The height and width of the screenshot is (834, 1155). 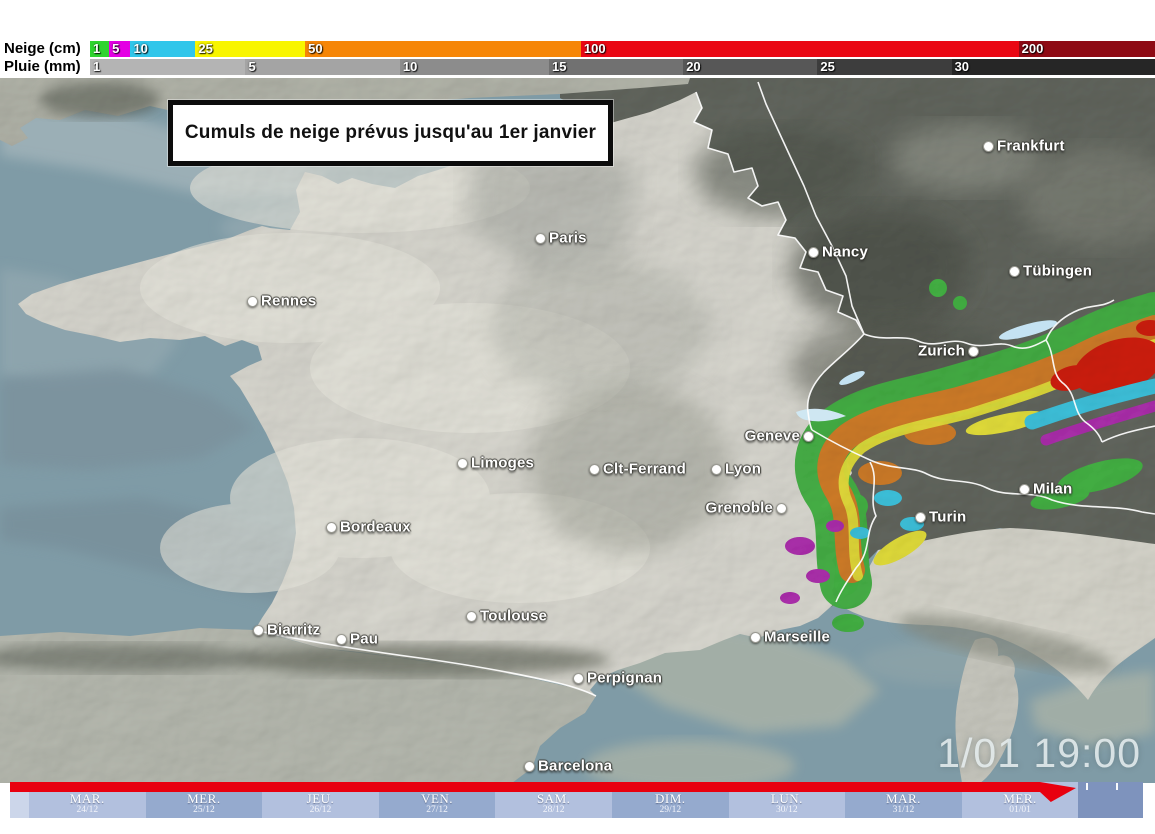 I want to click on city-label-lyon: Lyon, so click(x=743, y=469).